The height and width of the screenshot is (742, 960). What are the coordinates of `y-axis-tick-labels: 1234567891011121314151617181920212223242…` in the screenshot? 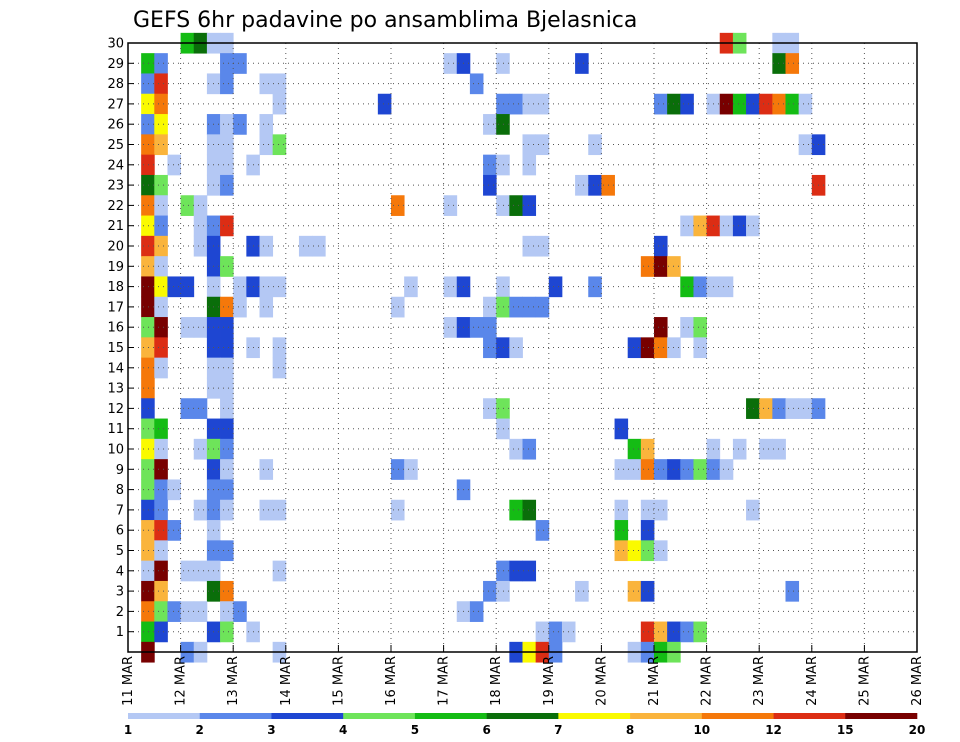 It's located at (115, 339).